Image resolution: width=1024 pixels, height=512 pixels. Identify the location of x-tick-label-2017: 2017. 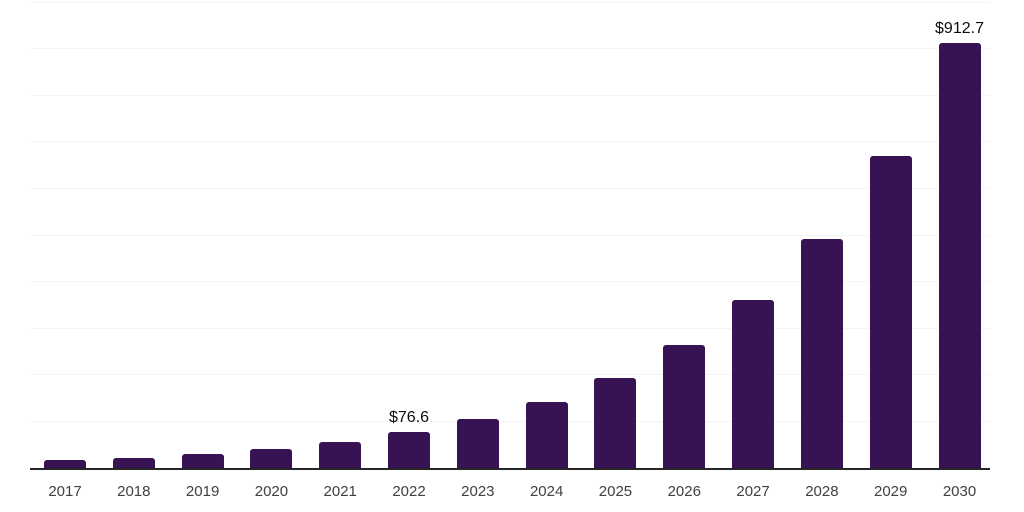
(65, 491).